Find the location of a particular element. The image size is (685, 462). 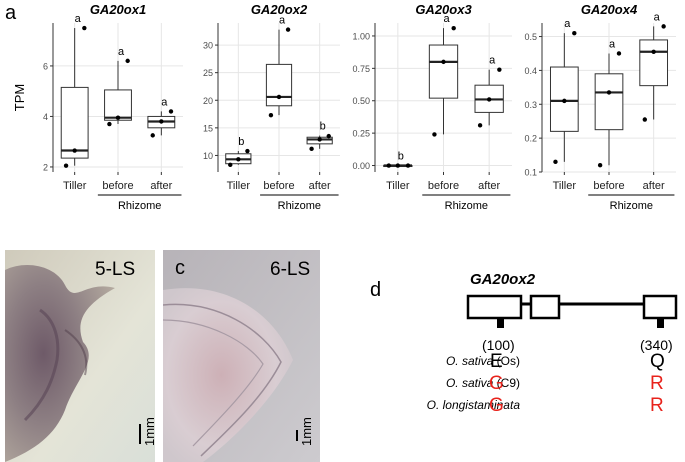

aa-row1-pos2: Q is located at coordinates (657, 361).